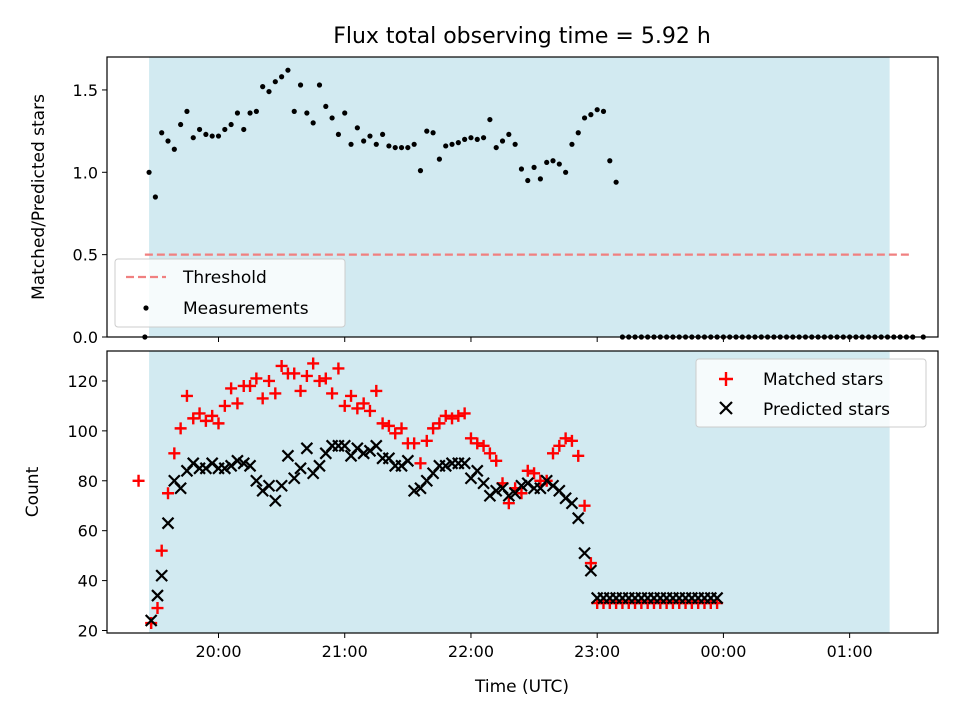 Image resolution: width=960 pixels, height=720 pixels. What do you see at coordinates (471, 651) in the screenshot?
I see `x-tick-label: 22:00` at bounding box center [471, 651].